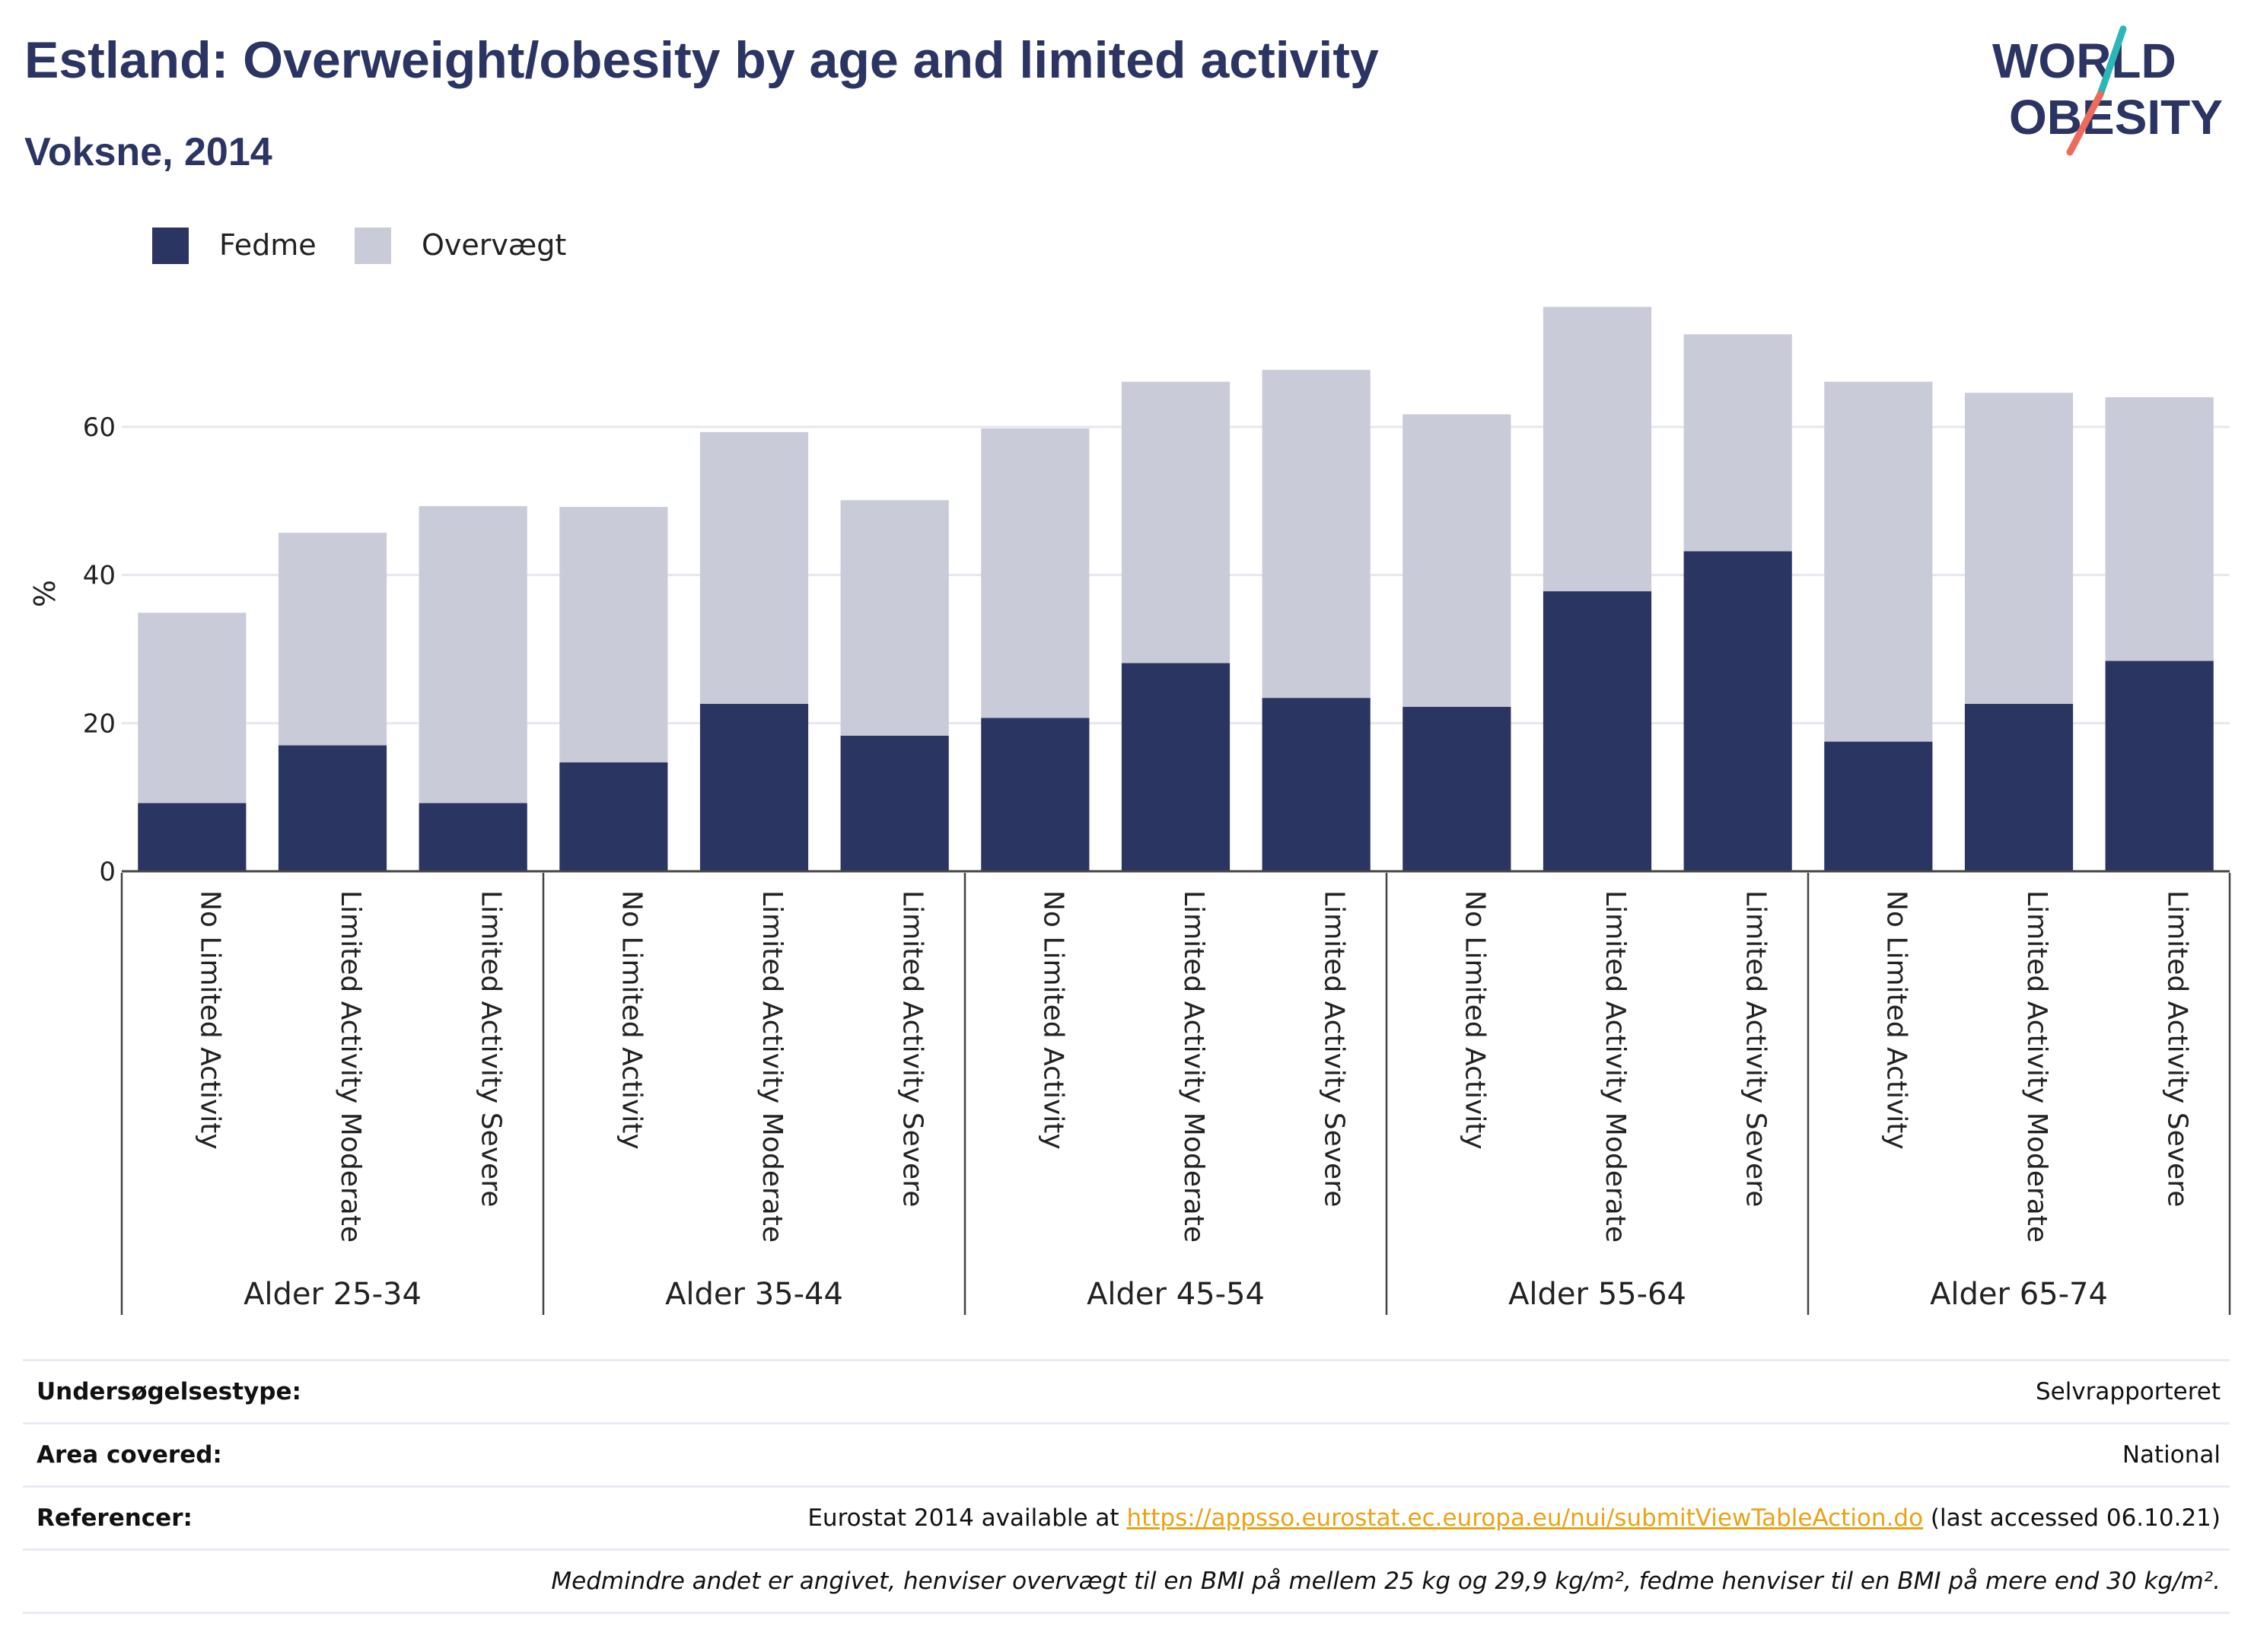 The height and width of the screenshot is (1652, 2251). Describe the element at coordinates (170, 246) in the screenshot. I see `legend-swatch-fedme` at that location.